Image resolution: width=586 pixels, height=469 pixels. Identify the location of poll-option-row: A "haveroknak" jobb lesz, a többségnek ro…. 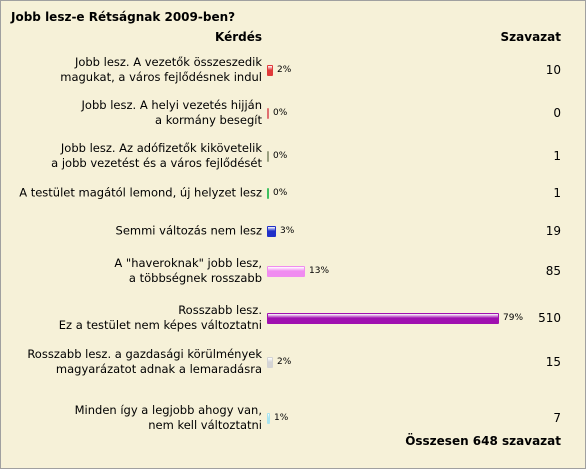
(293, 271).